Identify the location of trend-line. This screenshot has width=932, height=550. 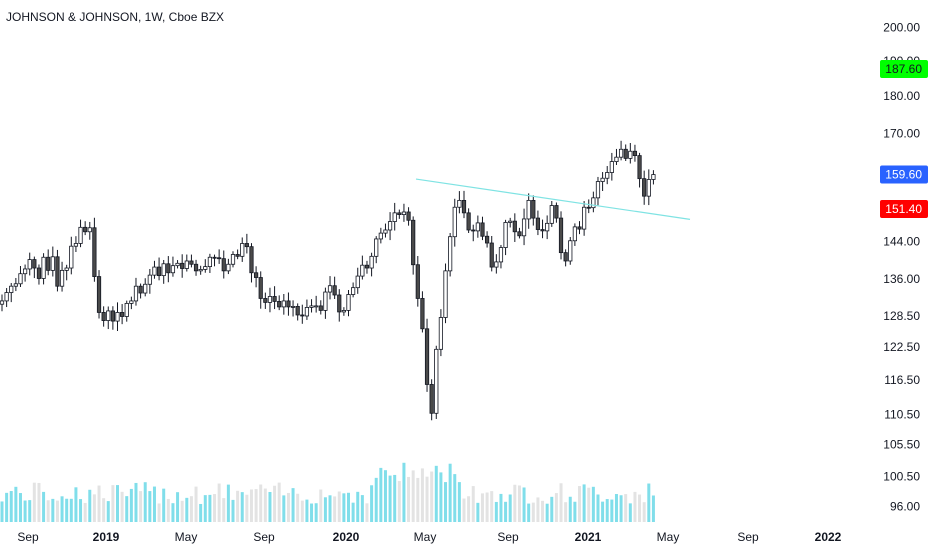
(553, 199).